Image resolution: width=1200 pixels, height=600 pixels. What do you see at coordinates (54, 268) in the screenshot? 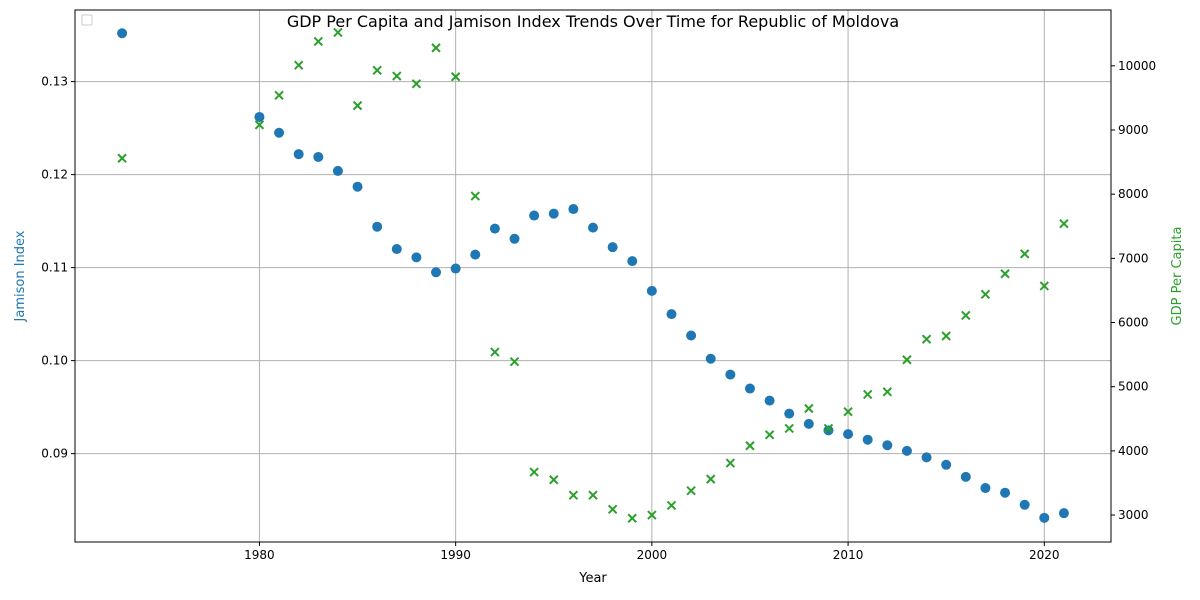
I see `left-tick-label: 0.11` at bounding box center [54, 268].